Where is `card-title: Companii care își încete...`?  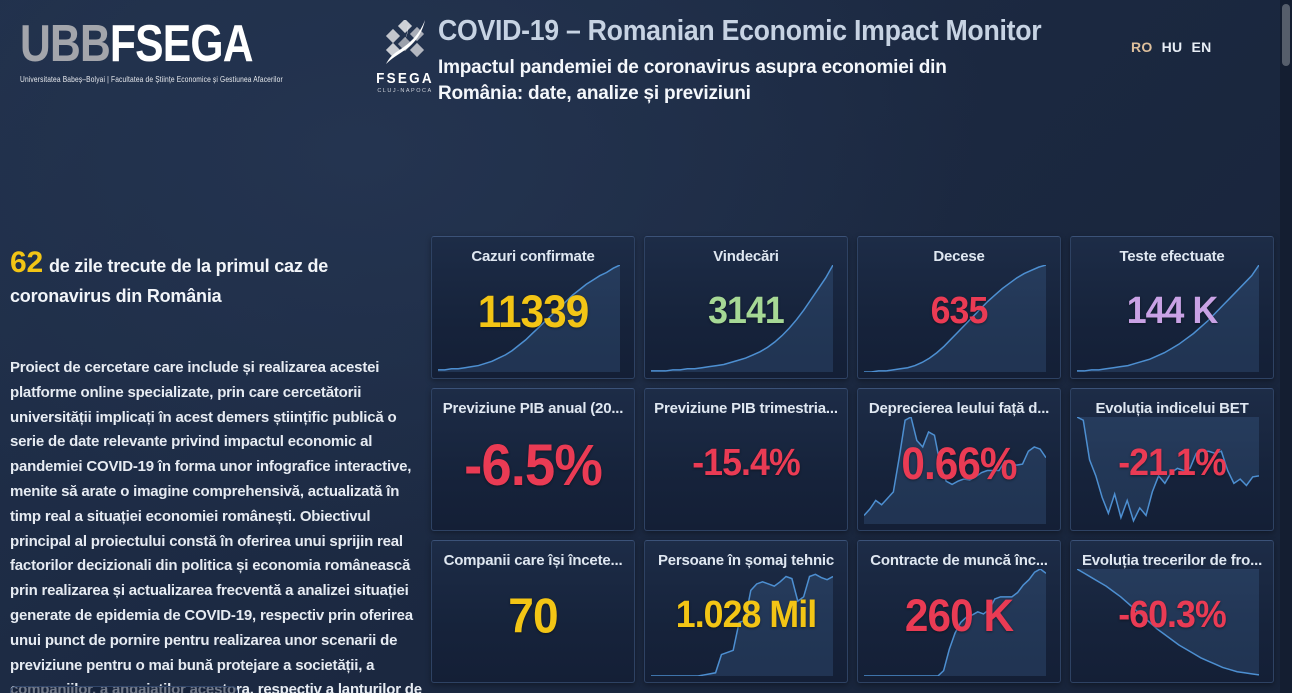 card-title: Companii care își încete... is located at coordinates (533, 560).